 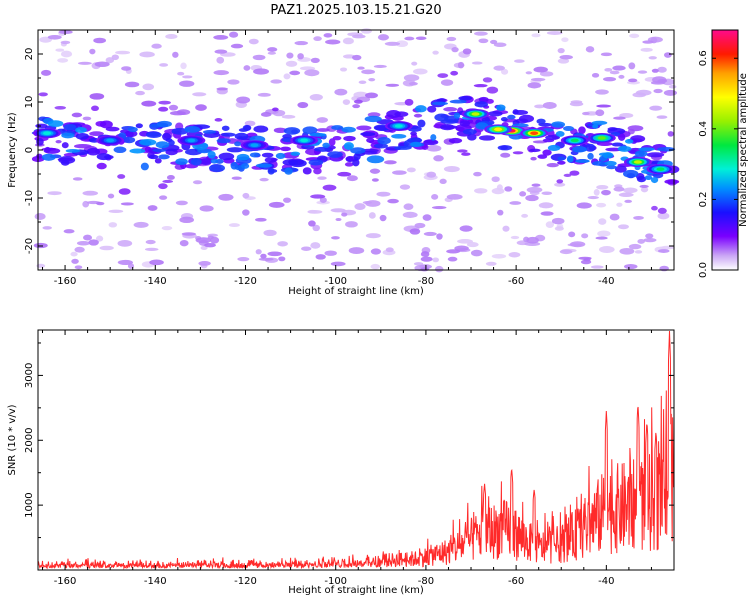 I want to click on spectrogram-x-tick-label: -40, so click(x=606, y=281).